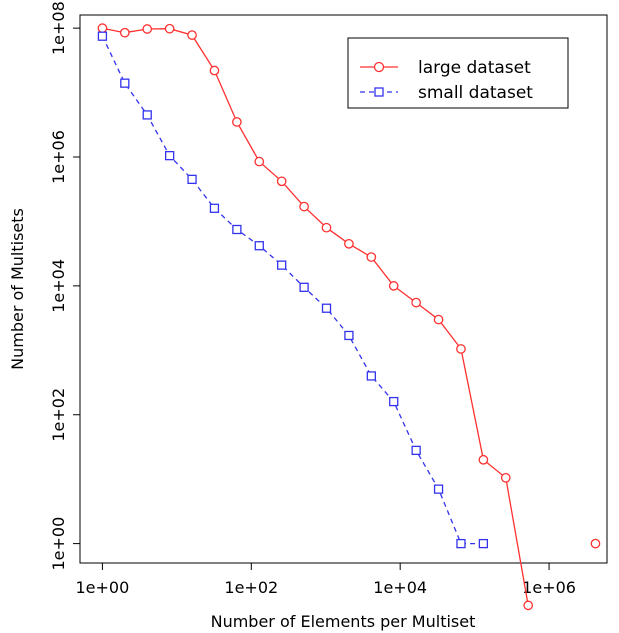 This screenshot has width=619, height=633. I want to click on x-axis-title: Number of Elements per Multiset, so click(343, 621).